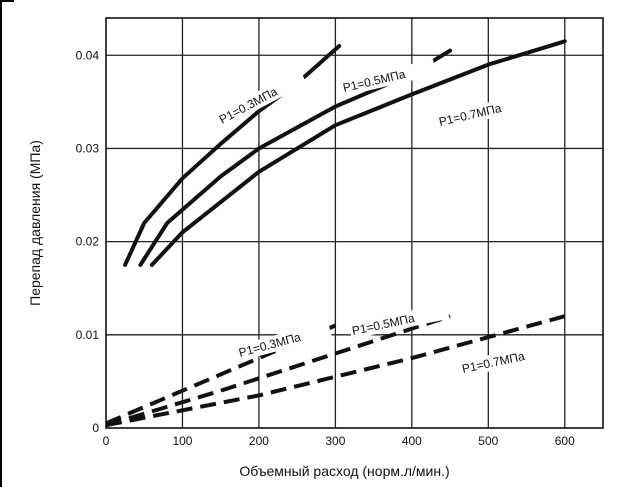 The width and height of the screenshot is (624, 487). What do you see at coordinates (95, 428) in the screenshot?
I see `y-tick-label: 0` at bounding box center [95, 428].